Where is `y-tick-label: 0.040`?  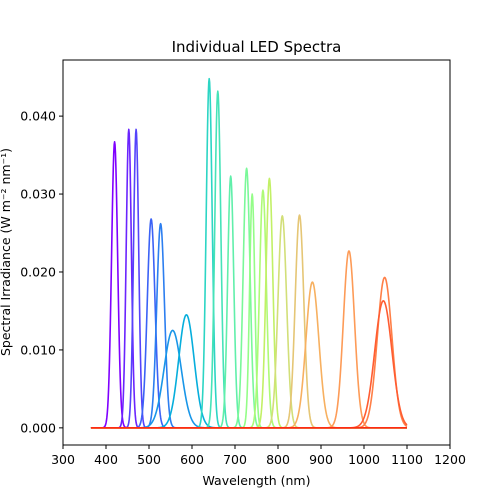
y-tick-label: 0.040 is located at coordinates (38, 116).